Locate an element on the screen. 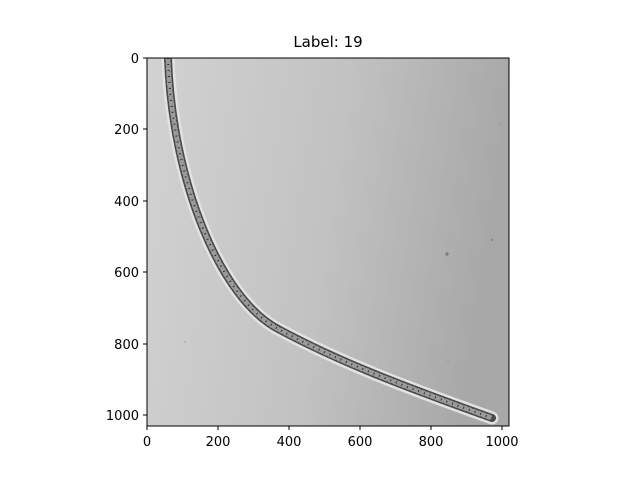  x-tick-label: 600 is located at coordinates (360, 442).